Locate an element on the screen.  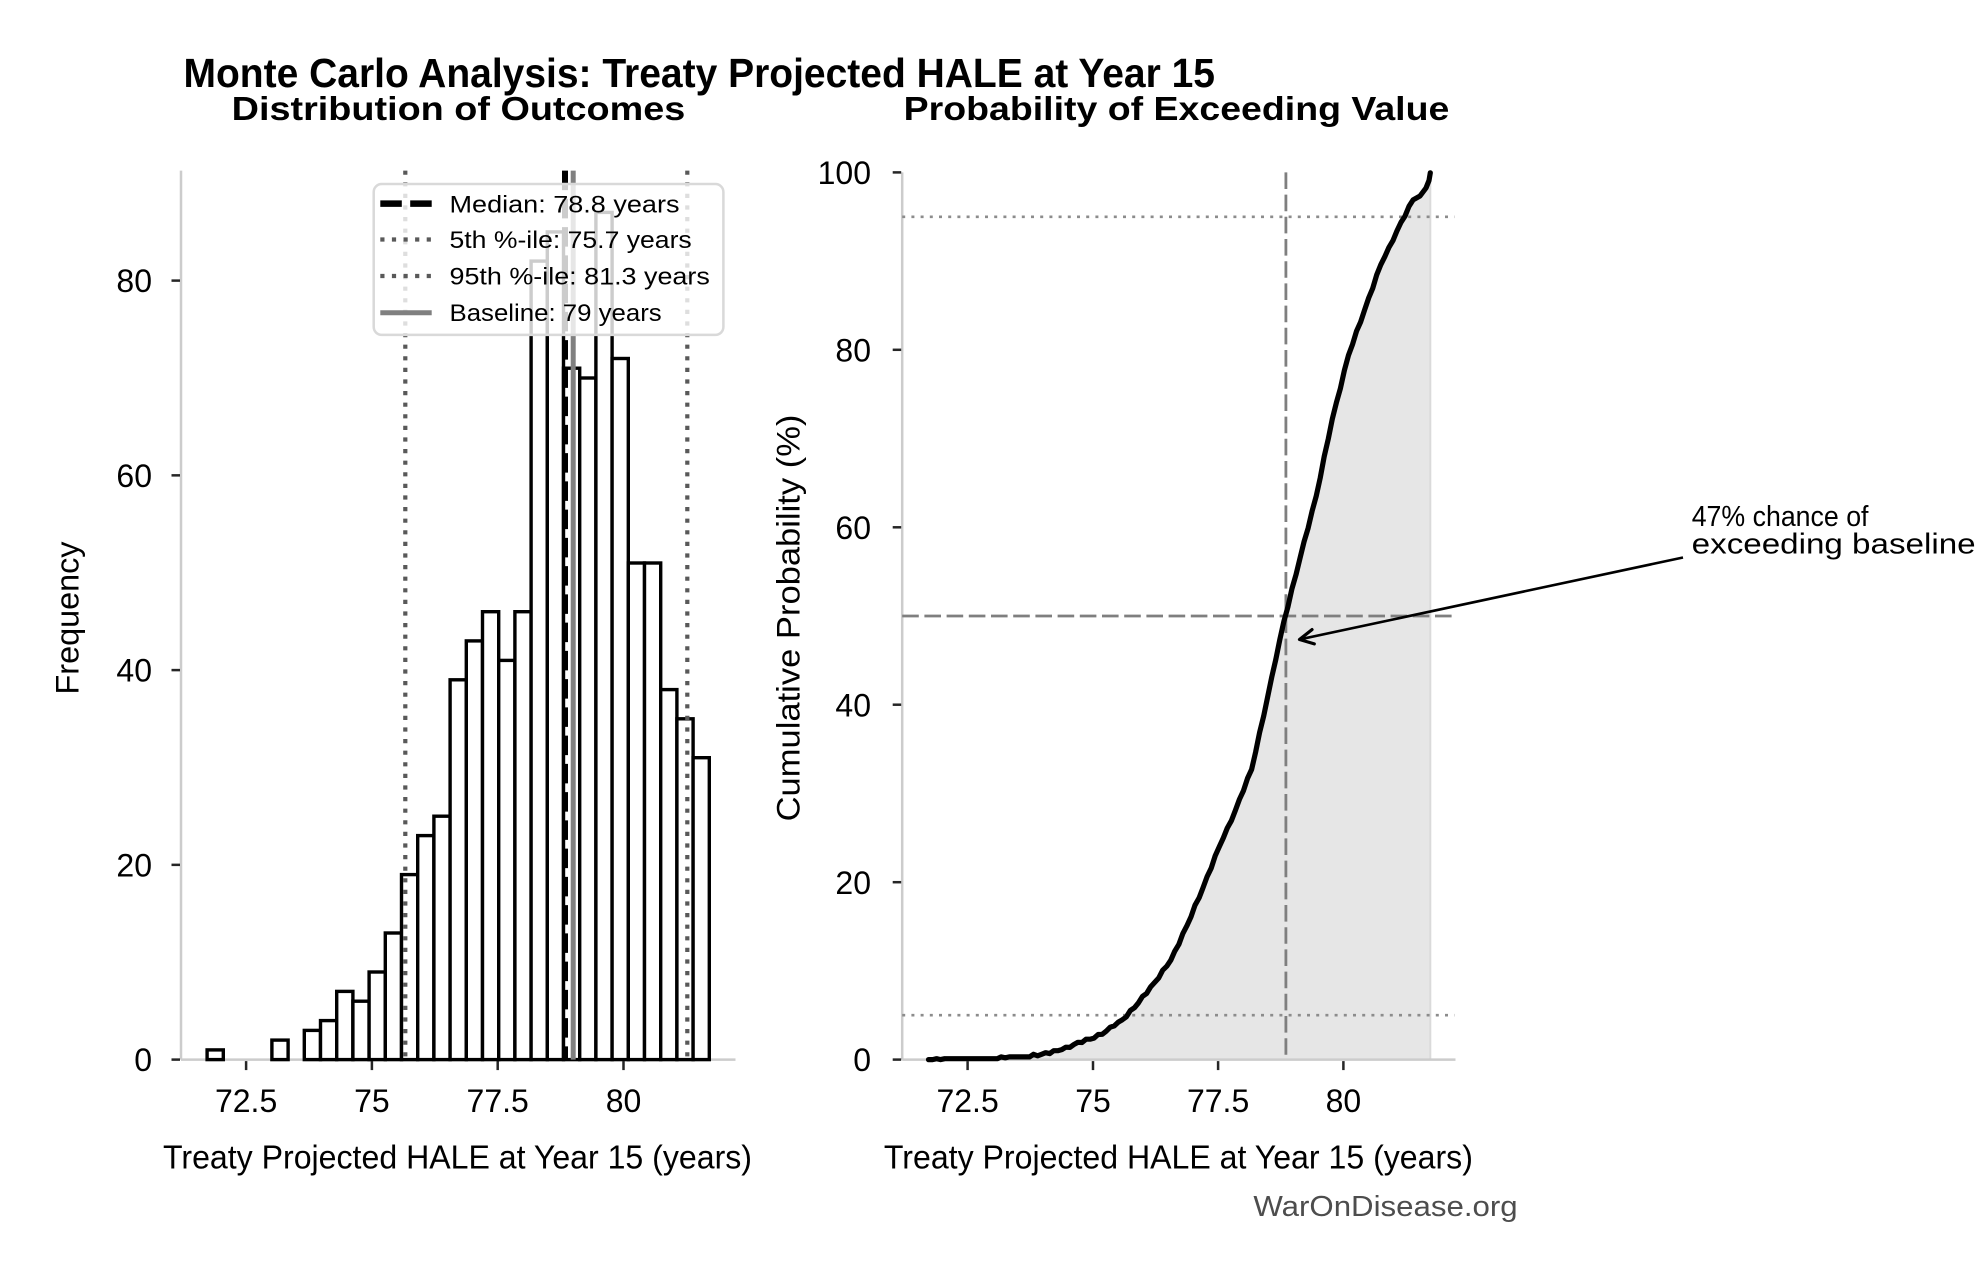
svg-text: 47% chance of is located at coordinates (1781, 517).